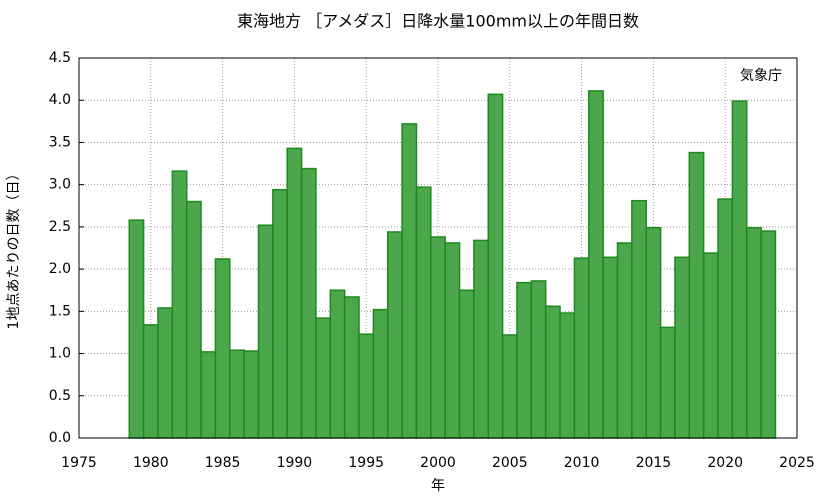 The height and width of the screenshot is (502, 833). I want to click on x-tick-label: 1980, so click(151, 463).